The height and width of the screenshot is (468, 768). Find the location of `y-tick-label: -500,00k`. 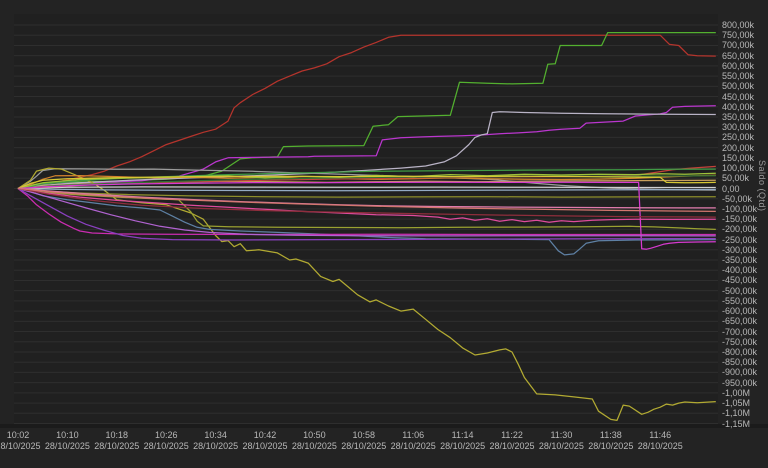

y-tick-label: -500,00k is located at coordinates (740, 290).